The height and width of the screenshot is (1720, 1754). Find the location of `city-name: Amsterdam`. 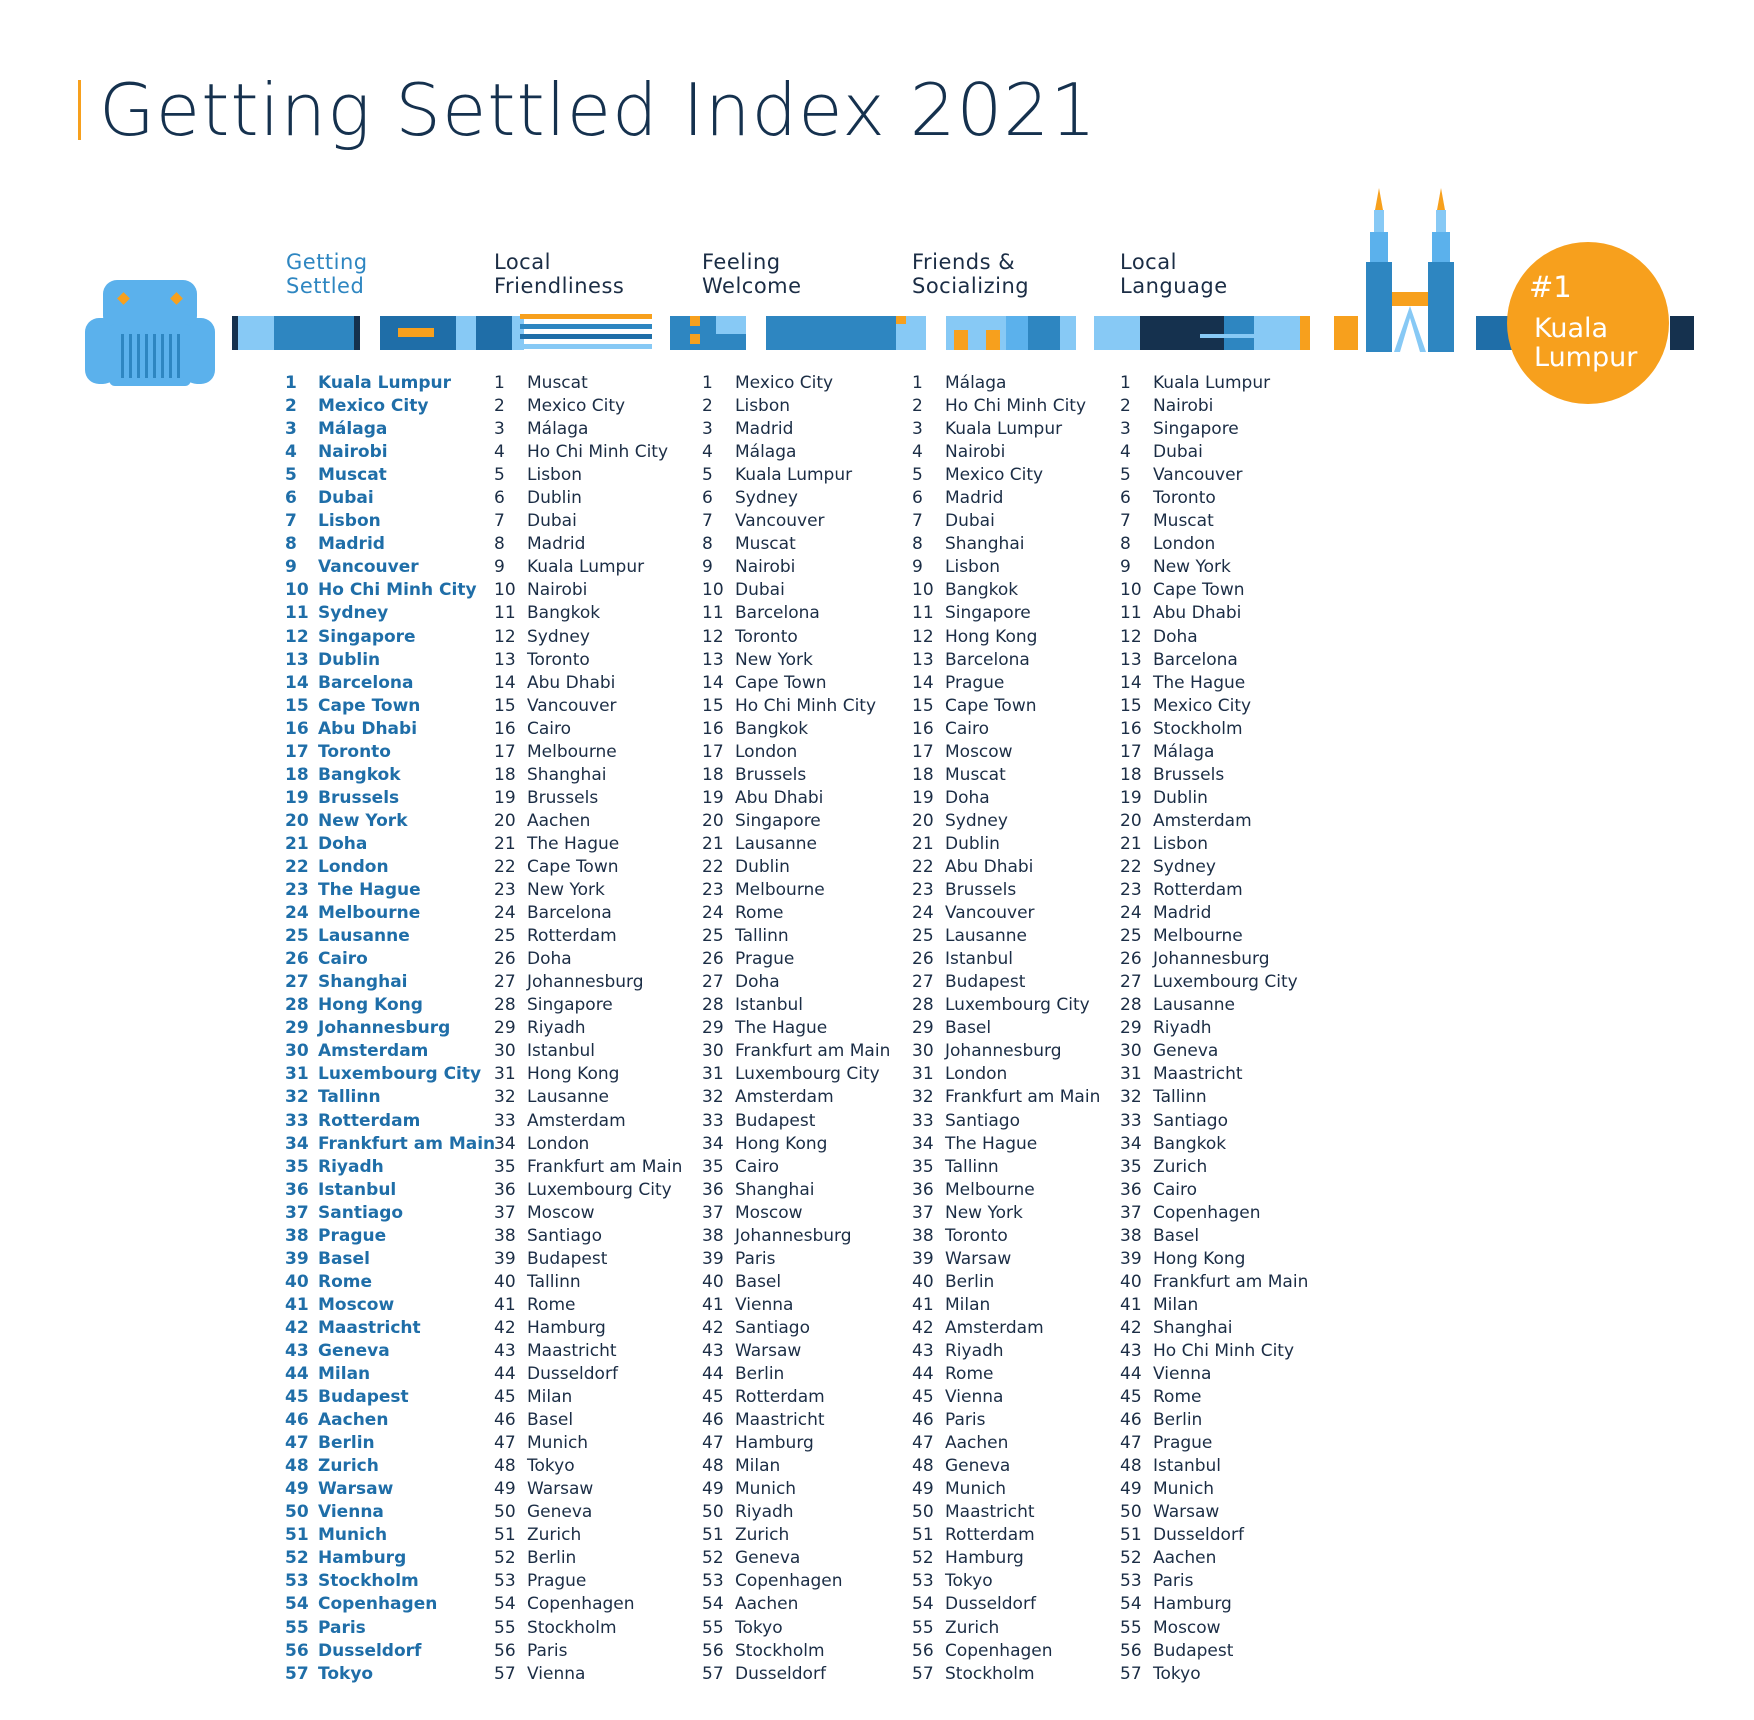

city-name: Amsterdam is located at coordinates (576, 1120).